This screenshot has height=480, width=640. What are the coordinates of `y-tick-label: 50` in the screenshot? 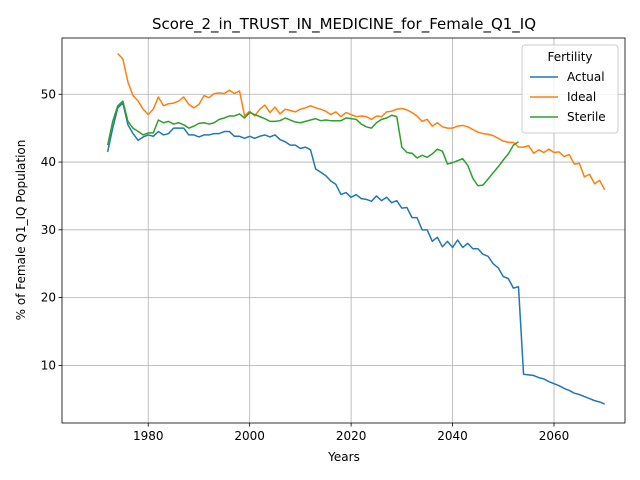 It's located at (48, 94).